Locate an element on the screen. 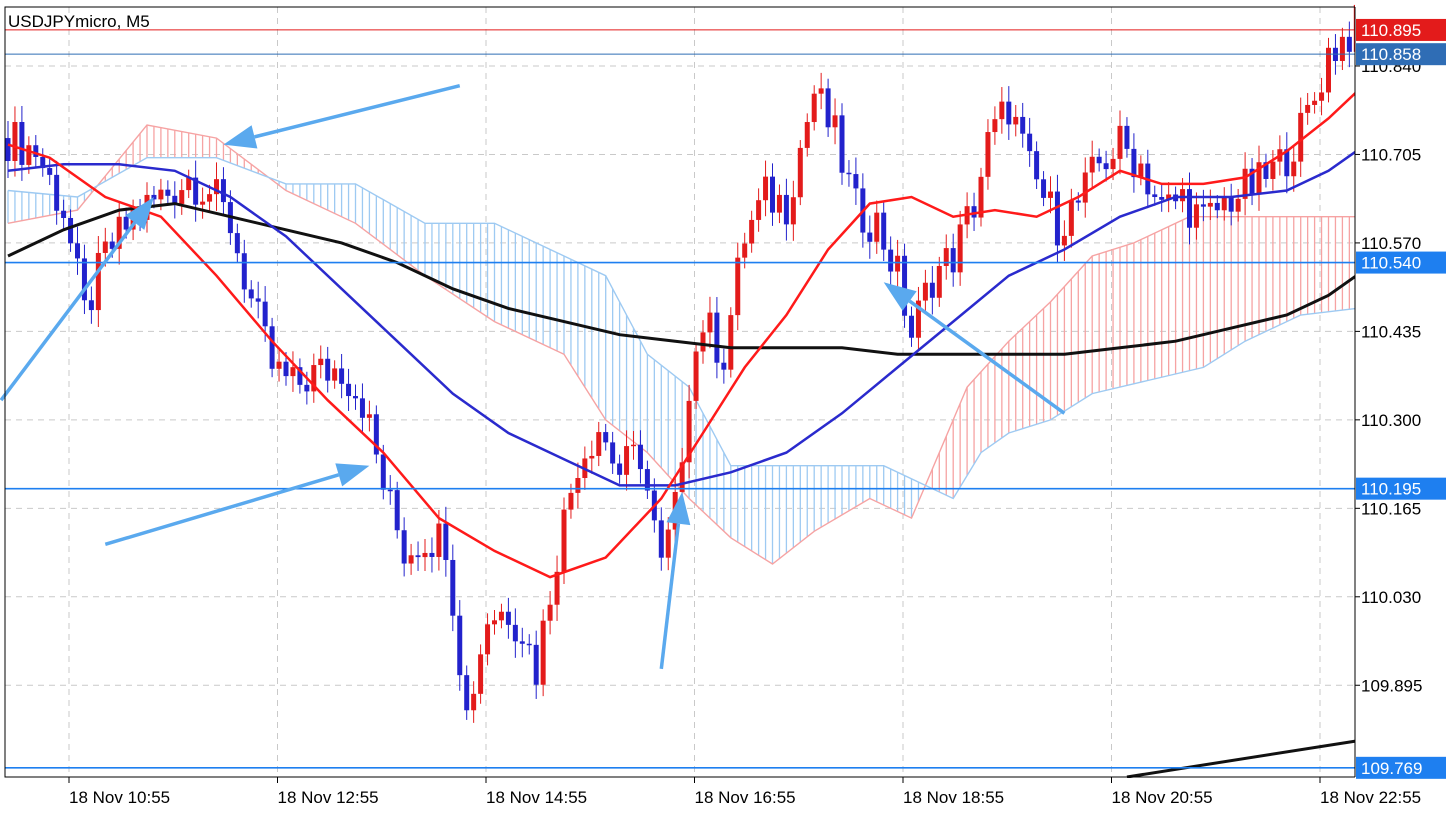 The height and width of the screenshot is (815, 1448). y-tick-label: 110.030 is located at coordinates (1391, 597).